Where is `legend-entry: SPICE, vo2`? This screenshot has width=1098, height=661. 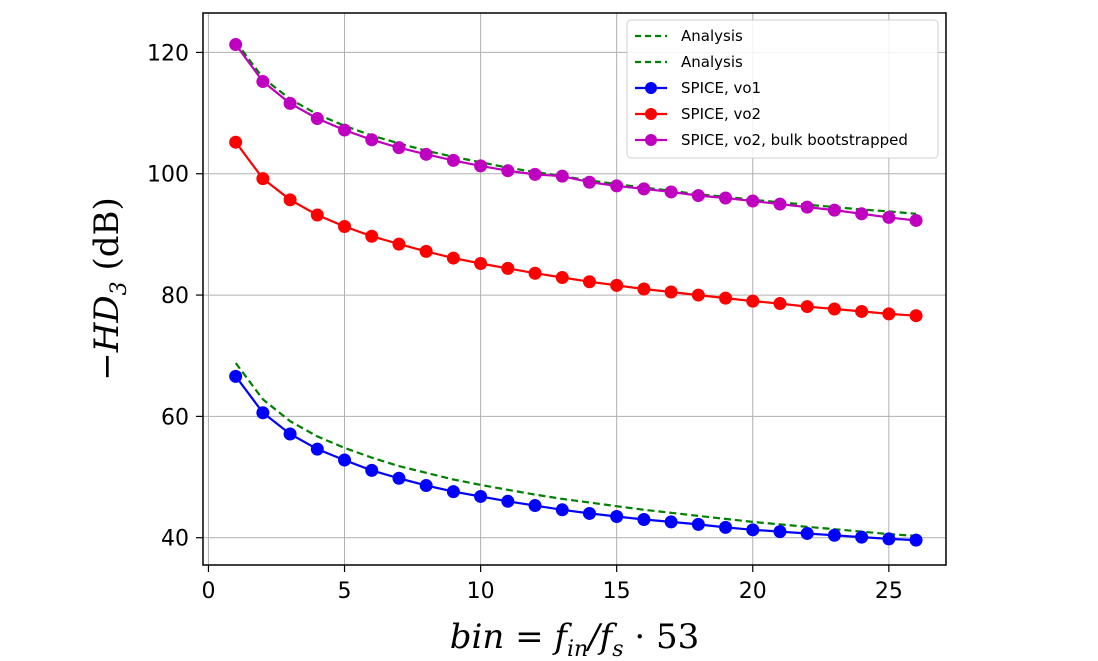 legend-entry: SPICE, vo2 is located at coordinates (698, 114).